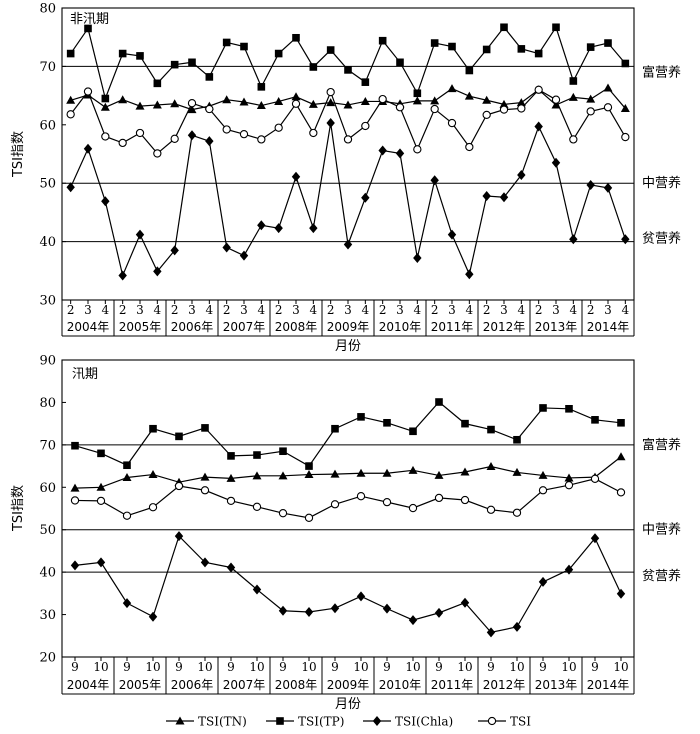 Image resolution: width=700 pixels, height=734 pixels. What do you see at coordinates (504, 685) in the screenshot?
I see `year-label: 2012年` at bounding box center [504, 685].